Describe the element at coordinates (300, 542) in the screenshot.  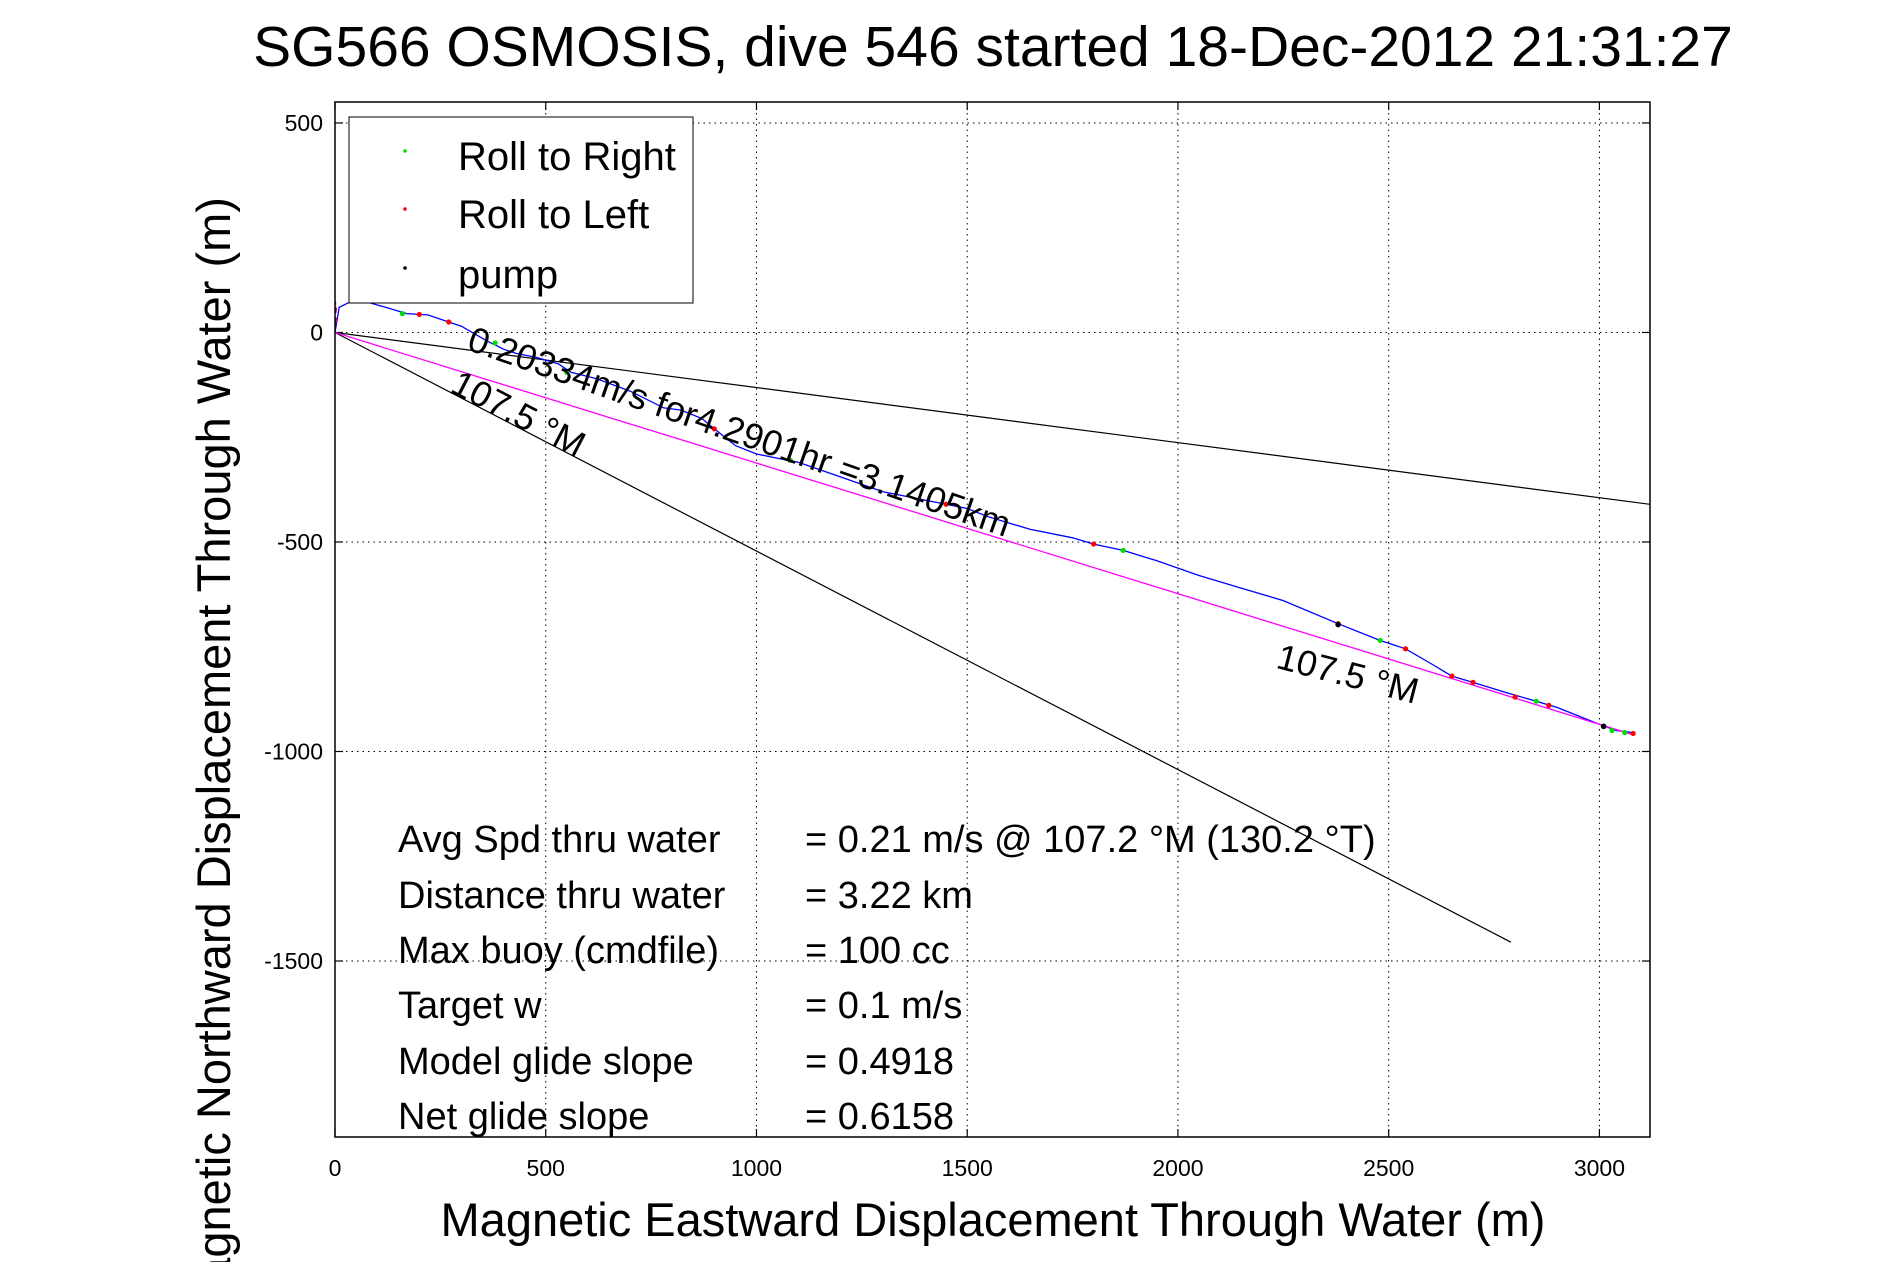
I see `y-tick-label: -500` at that location.